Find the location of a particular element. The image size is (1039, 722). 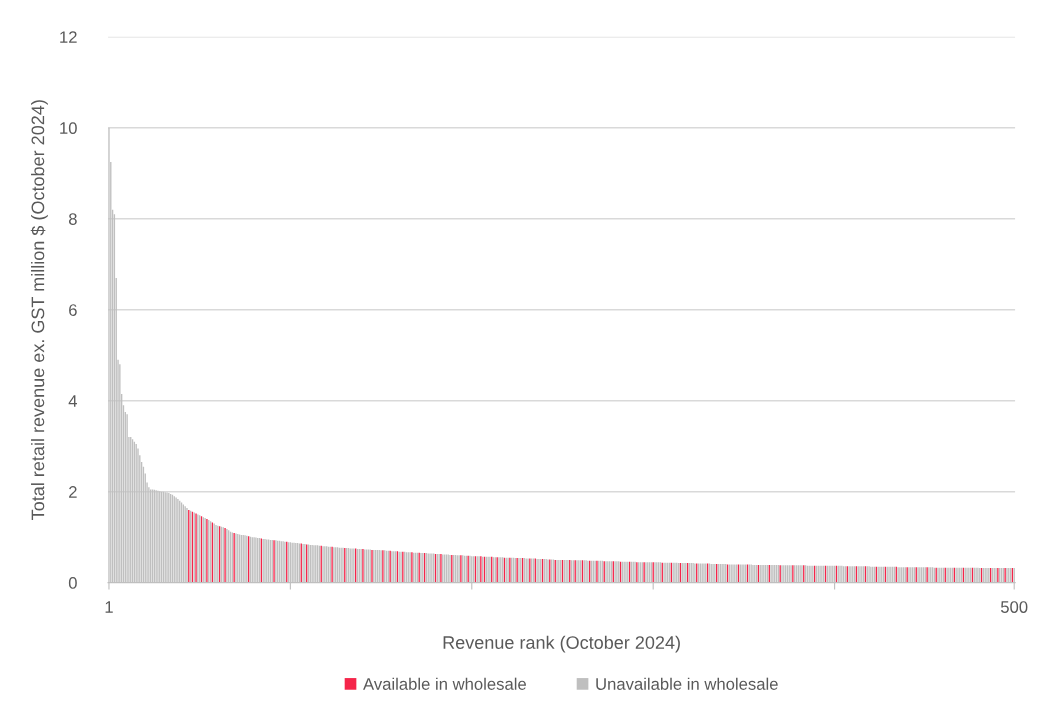

x-axis-title: Revenue rank (October 2024) is located at coordinates (561, 644).